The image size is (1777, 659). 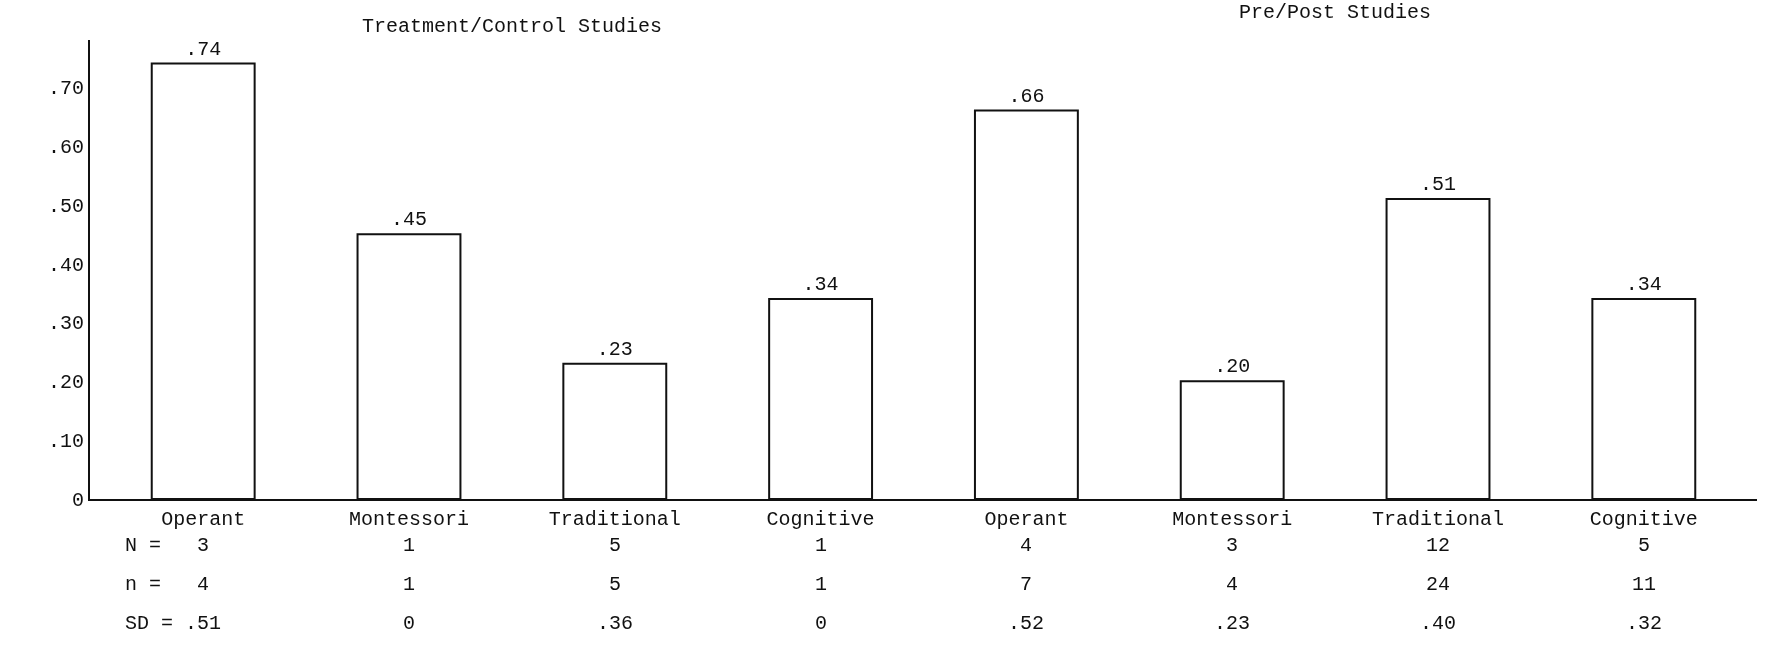 What do you see at coordinates (512, 26) in the screenshot?
I see `text: Treatment/Control Studies` at bounding box center [512, 26].